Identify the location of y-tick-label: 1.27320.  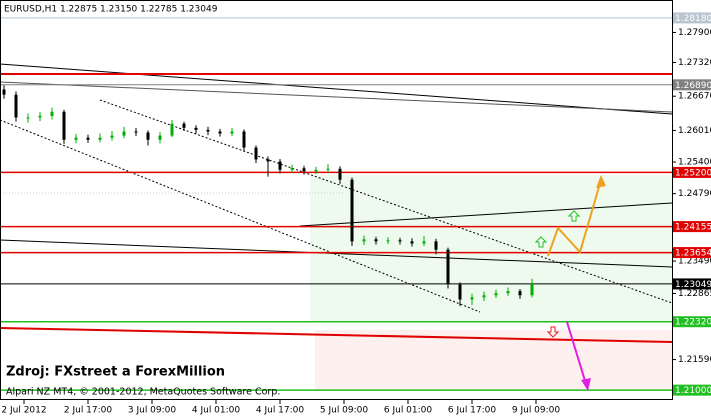
(694, 63).